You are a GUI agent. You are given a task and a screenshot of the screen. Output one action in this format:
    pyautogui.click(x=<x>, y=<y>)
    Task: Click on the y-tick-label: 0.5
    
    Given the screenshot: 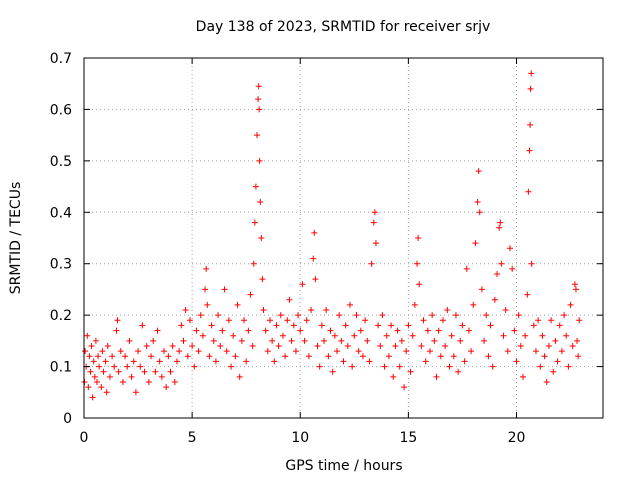 What is the action you would take?
    pyautogui.click(x=61, y=162)
    